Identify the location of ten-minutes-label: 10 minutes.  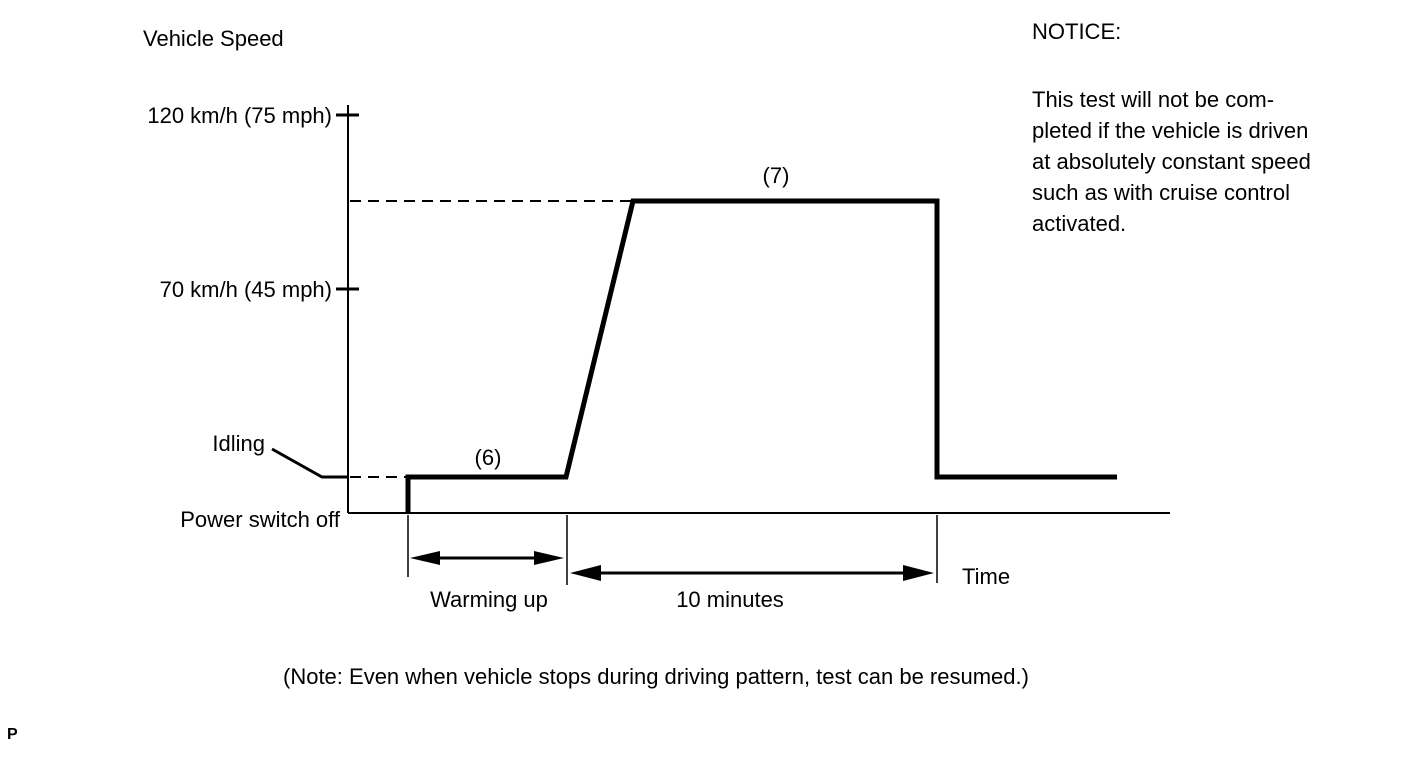
(730, 599).